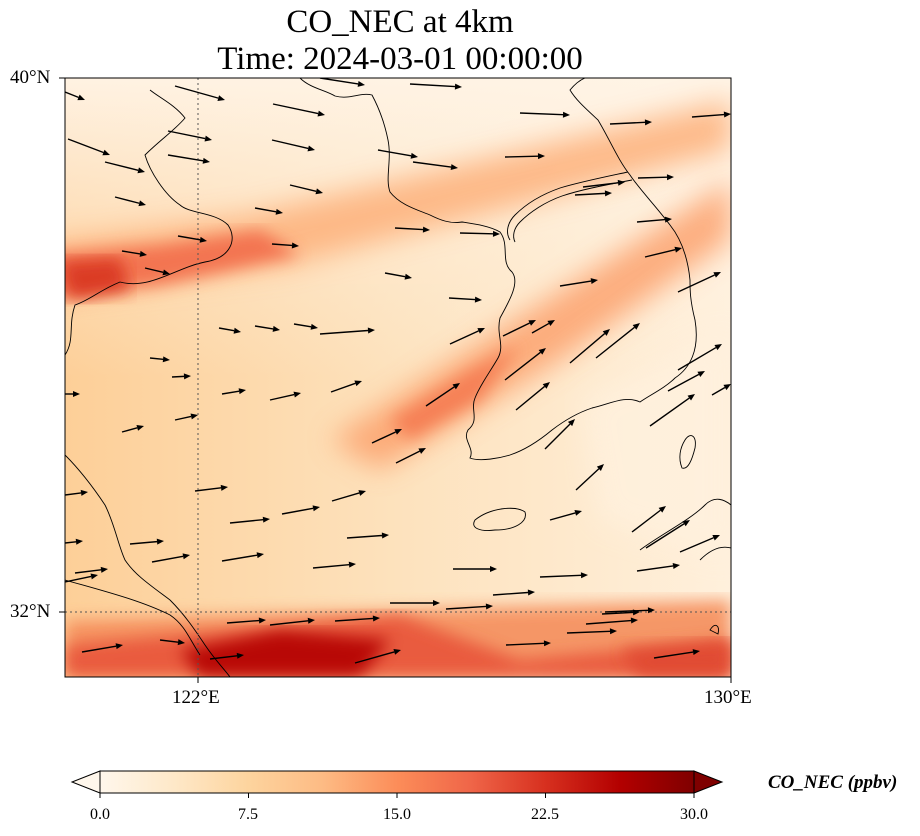  Describe the element at coordinates (30, 611) in the screenshot. I see `lat-label-32n: 32°N` at that location.